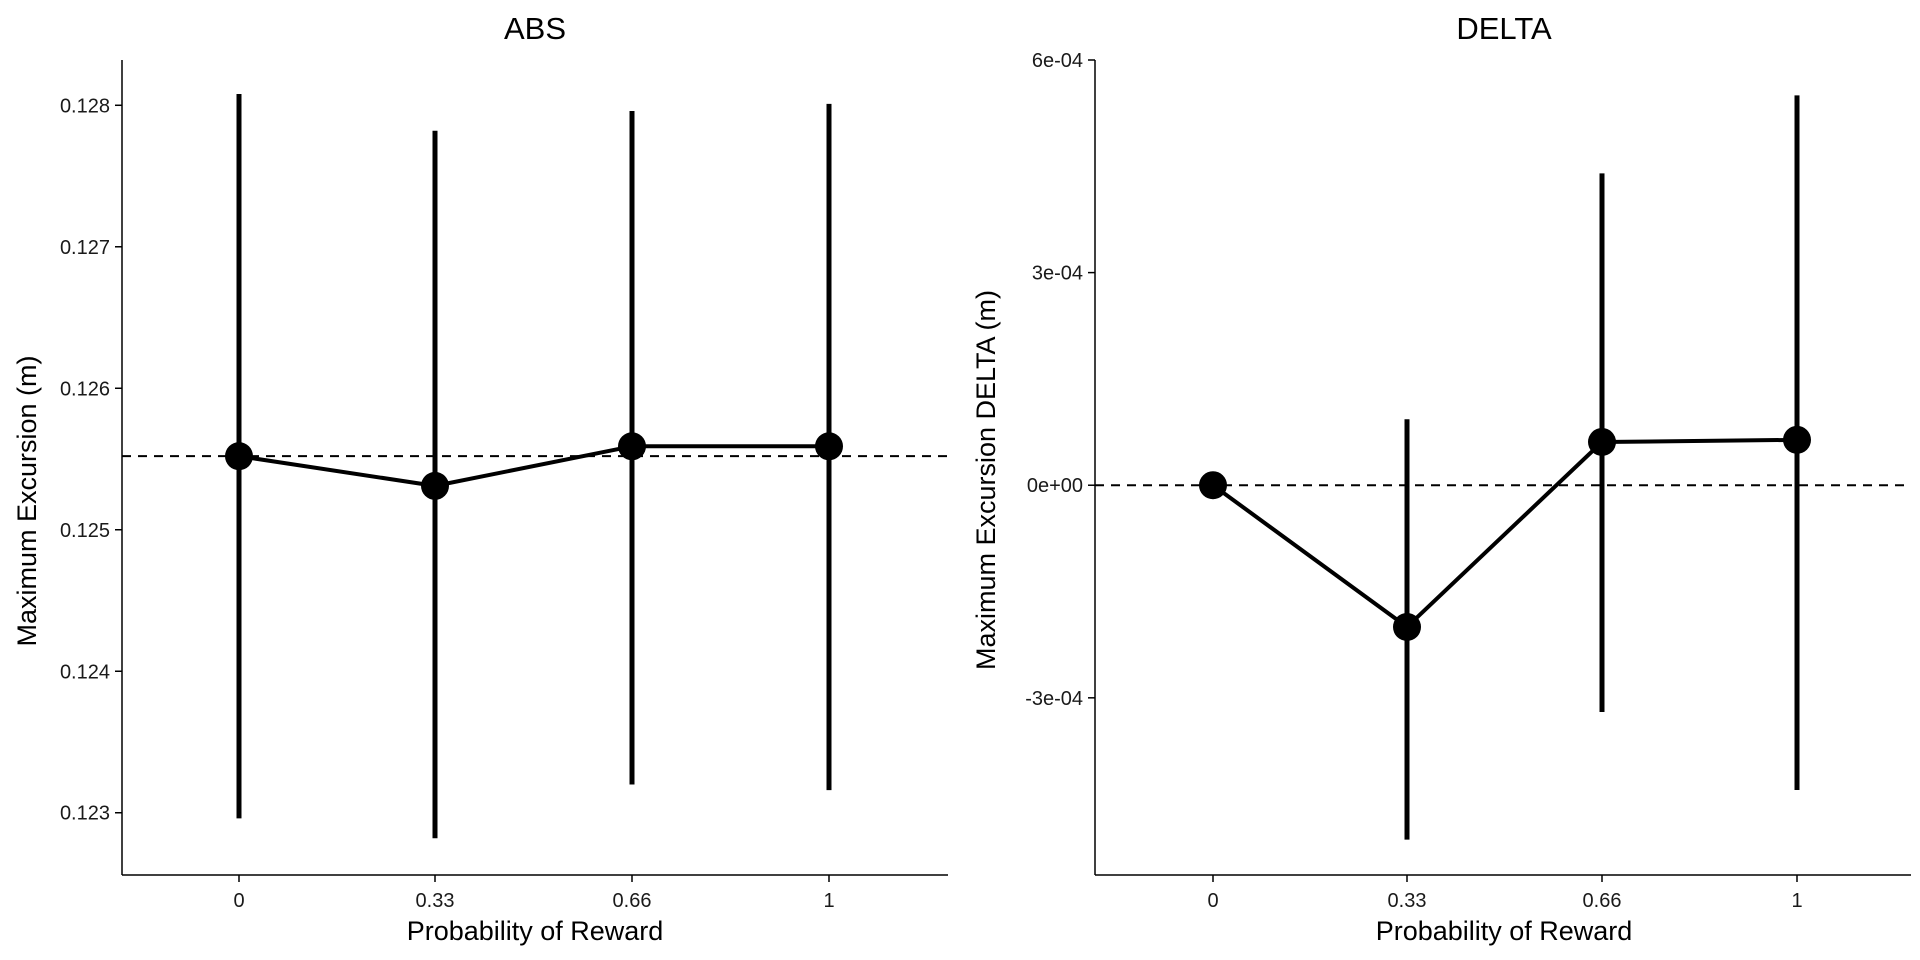 Image resolution: width=1920 pixels, height=960 pixels. What do you see at coordinates (535, 28) in the screenshot?
I see `chart-title: ABS` at bounding box center [535, 28].